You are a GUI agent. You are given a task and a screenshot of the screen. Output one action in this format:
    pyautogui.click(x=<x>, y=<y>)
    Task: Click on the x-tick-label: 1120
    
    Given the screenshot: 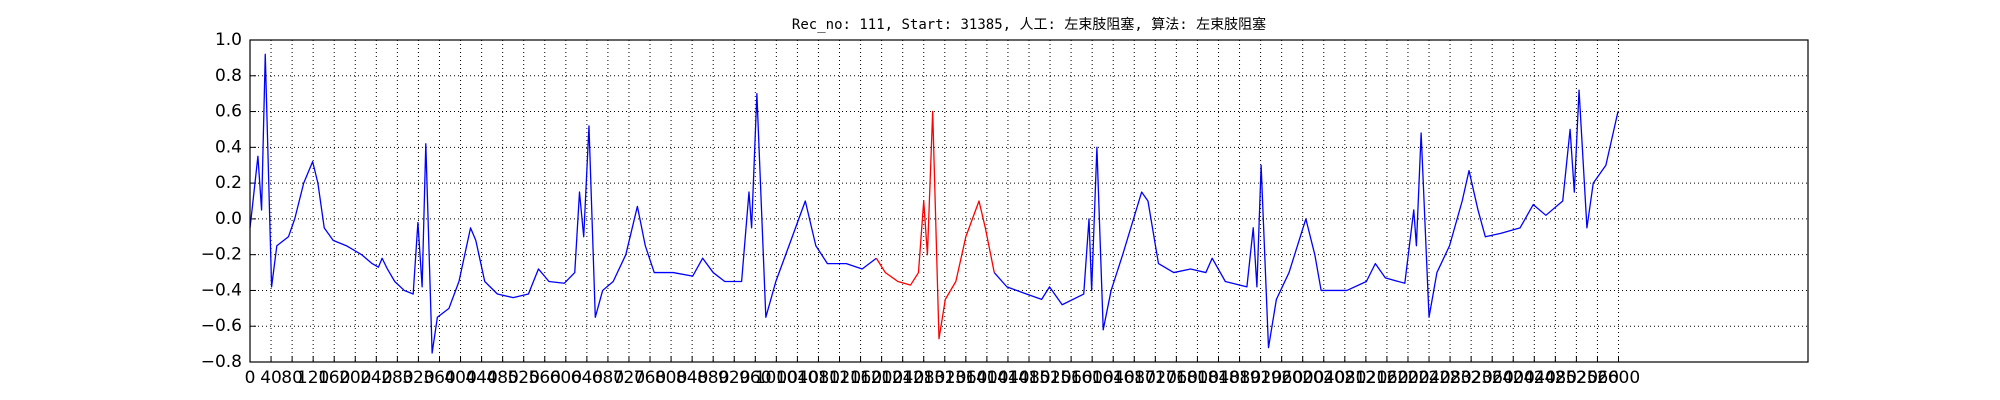 What is the action you would take?
    pyautogui.click(x=839, y=378)
    